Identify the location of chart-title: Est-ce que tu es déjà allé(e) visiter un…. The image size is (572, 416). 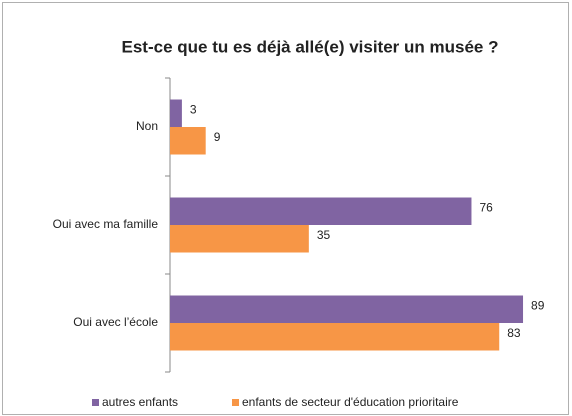
(310, 46).